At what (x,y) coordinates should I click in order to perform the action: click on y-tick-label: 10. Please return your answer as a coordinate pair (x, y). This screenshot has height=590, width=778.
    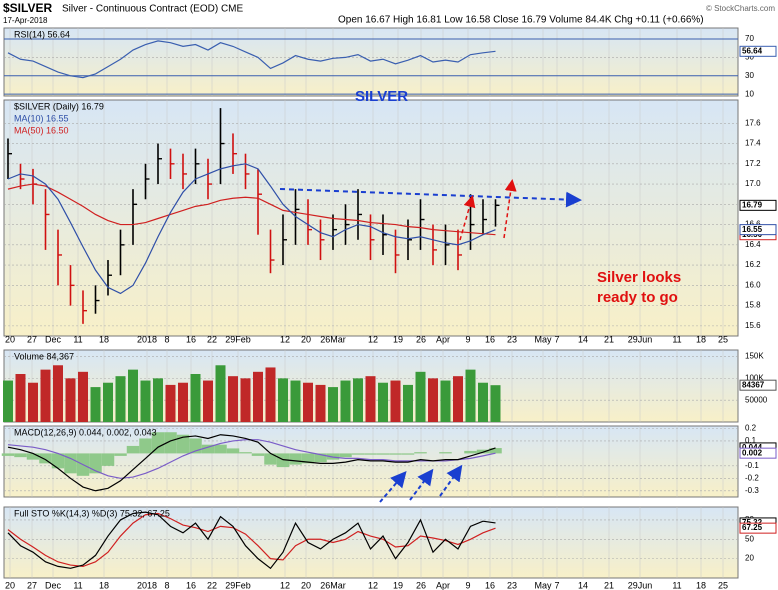
    Looking at the image, I should click on (749, 93).